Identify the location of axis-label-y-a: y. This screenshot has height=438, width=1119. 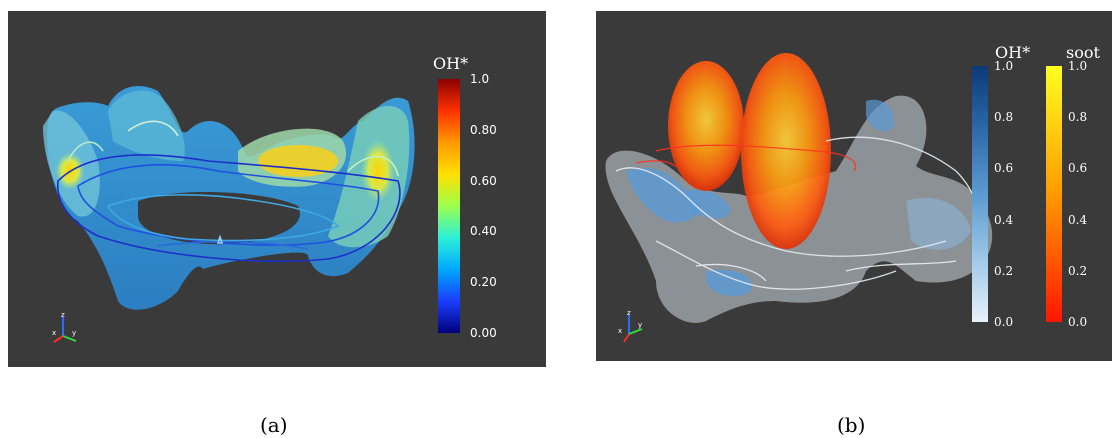
(74, 333).